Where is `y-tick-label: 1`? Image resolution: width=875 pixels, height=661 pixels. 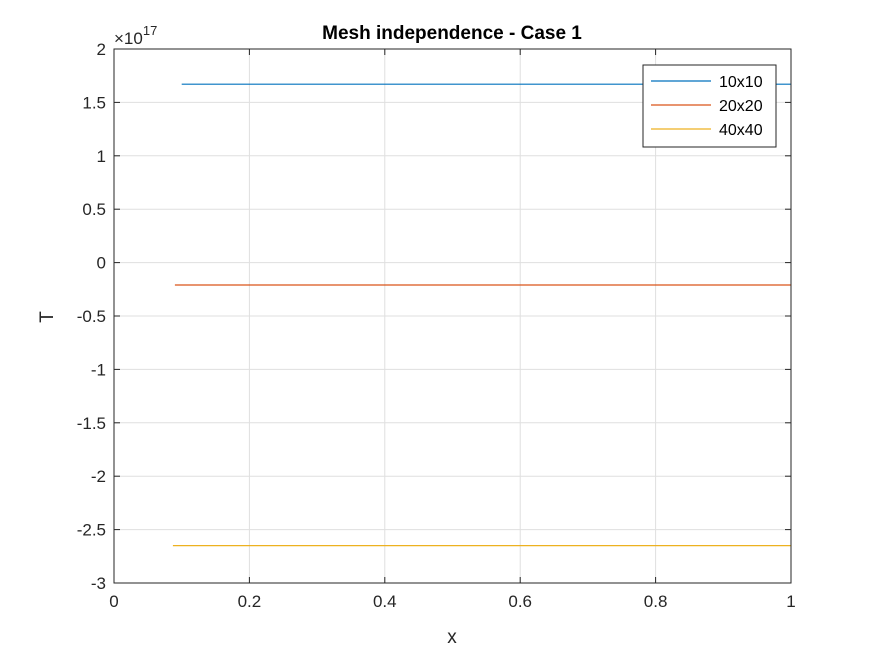
y-tick-label: 1 is located at coordinates (101, 156).